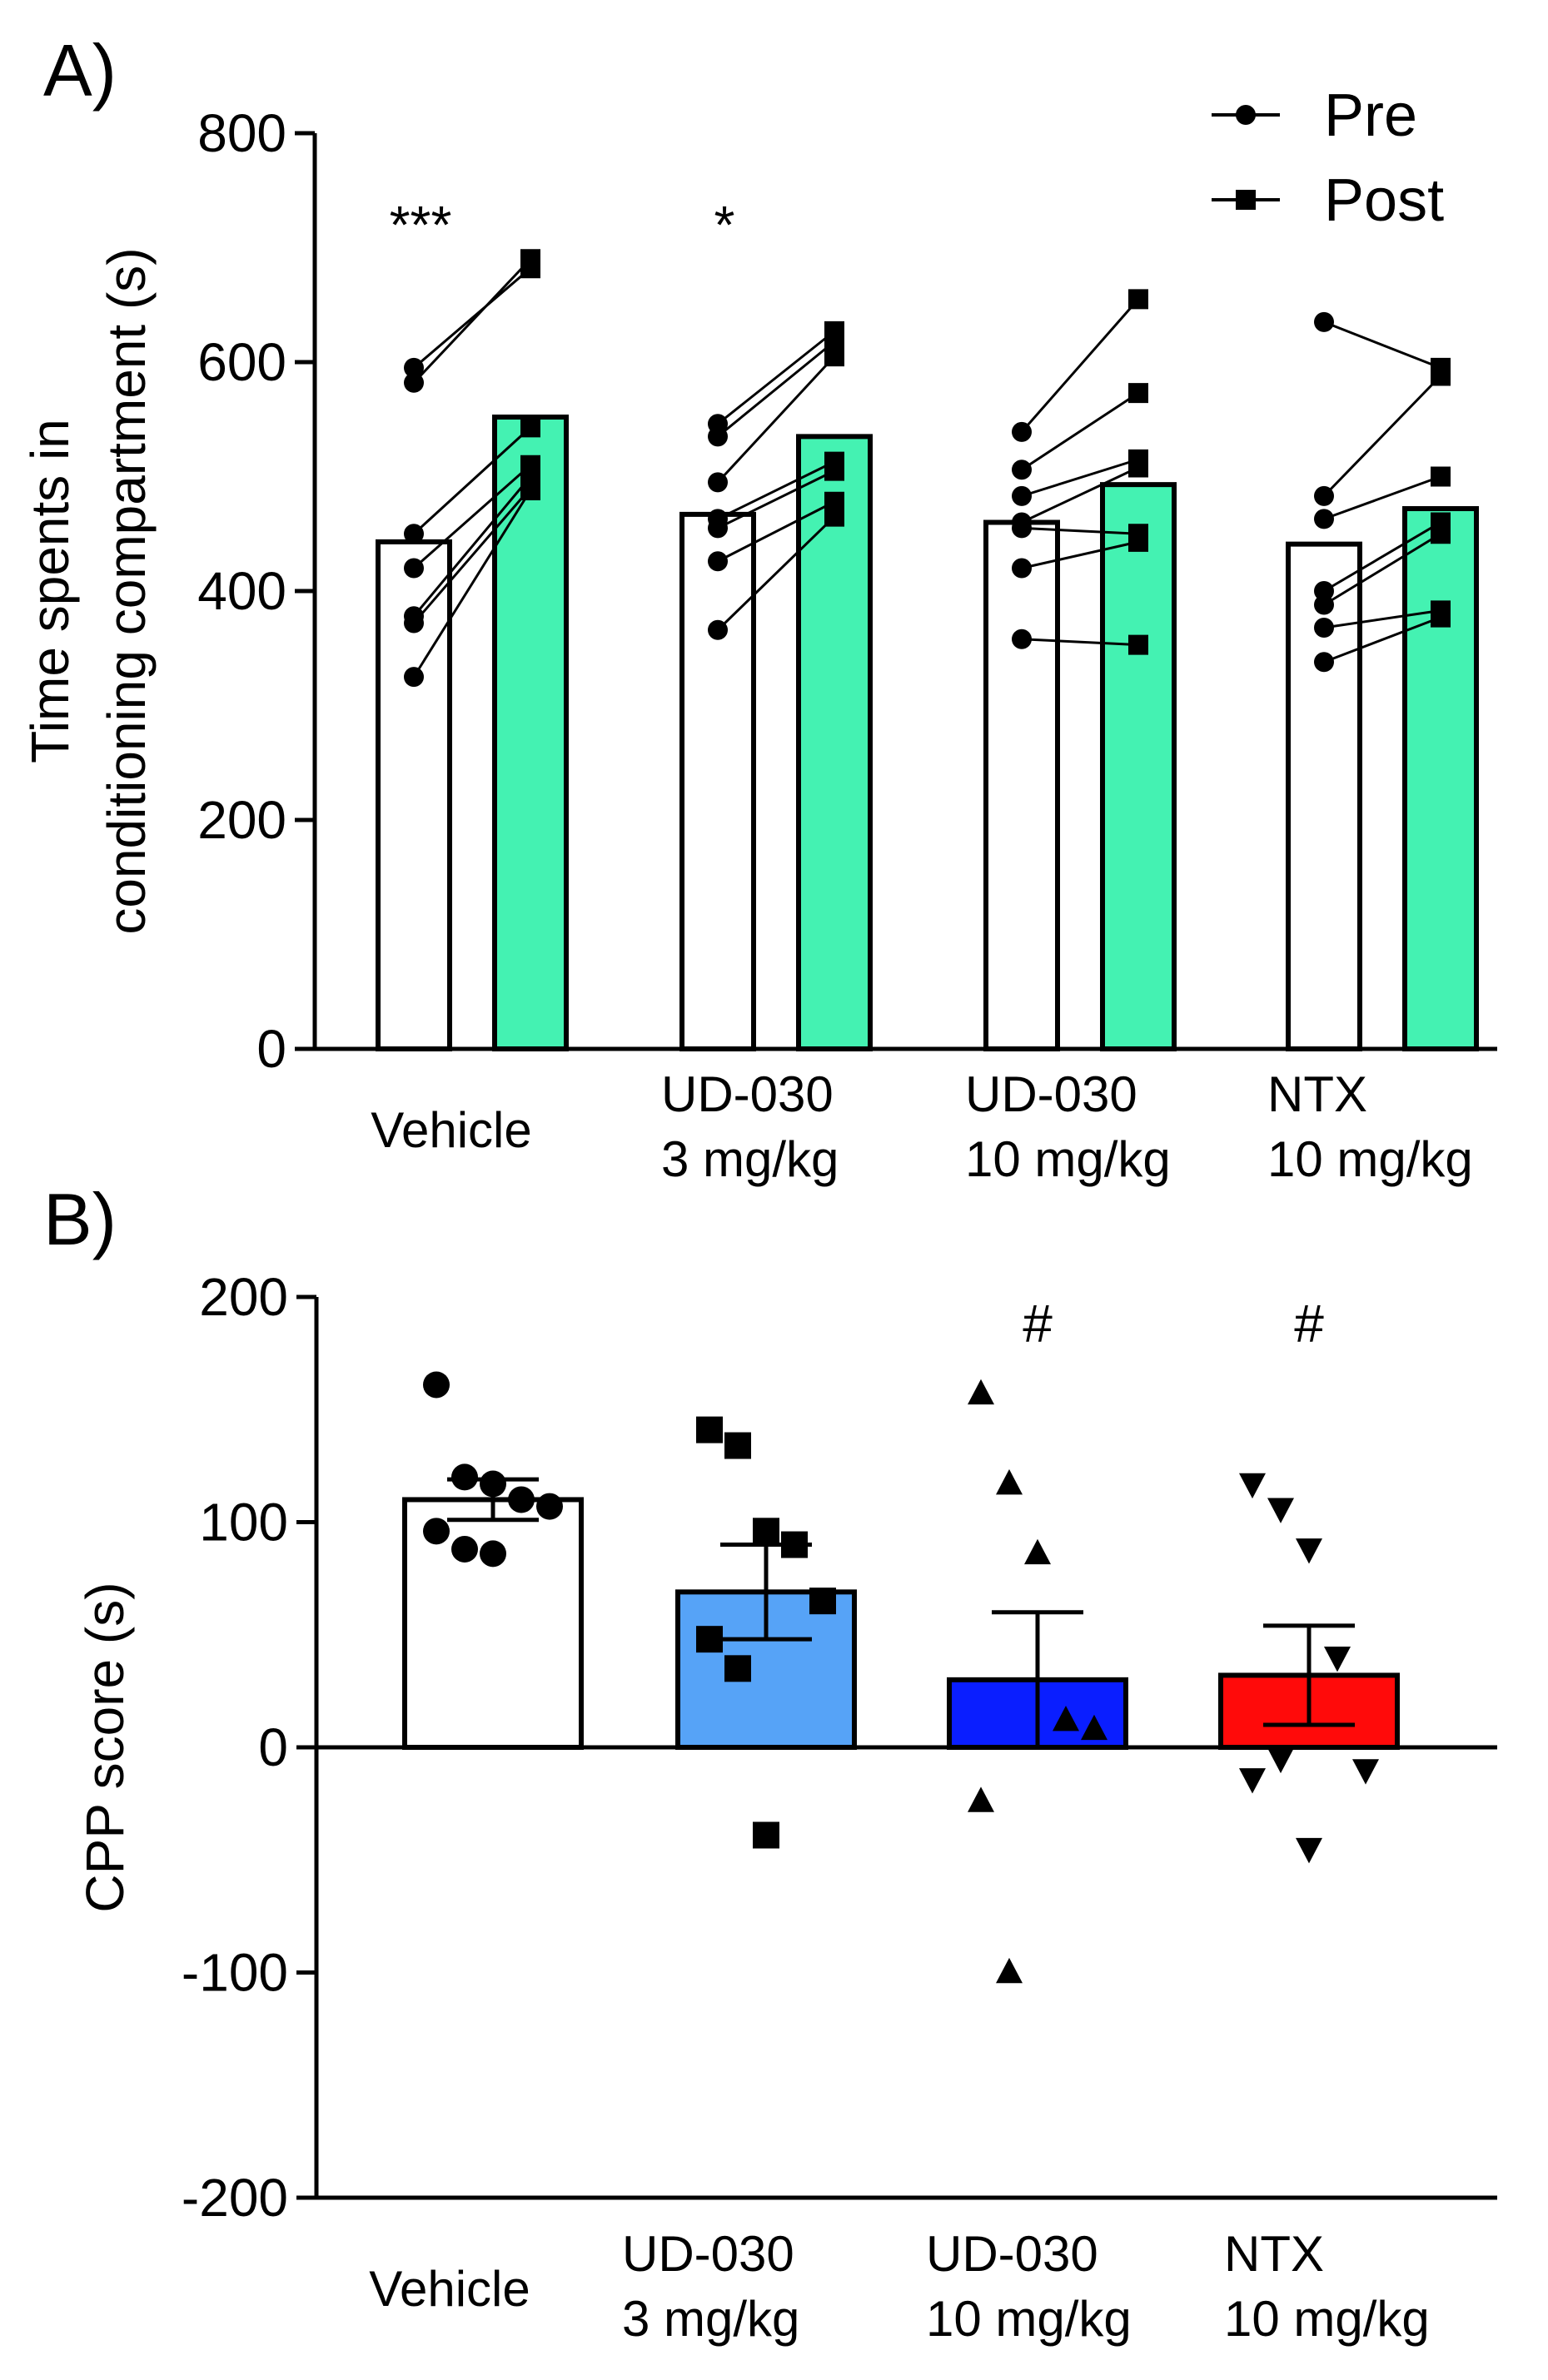  I want to click on y-tick-label-a: 200, so click(242, 820).